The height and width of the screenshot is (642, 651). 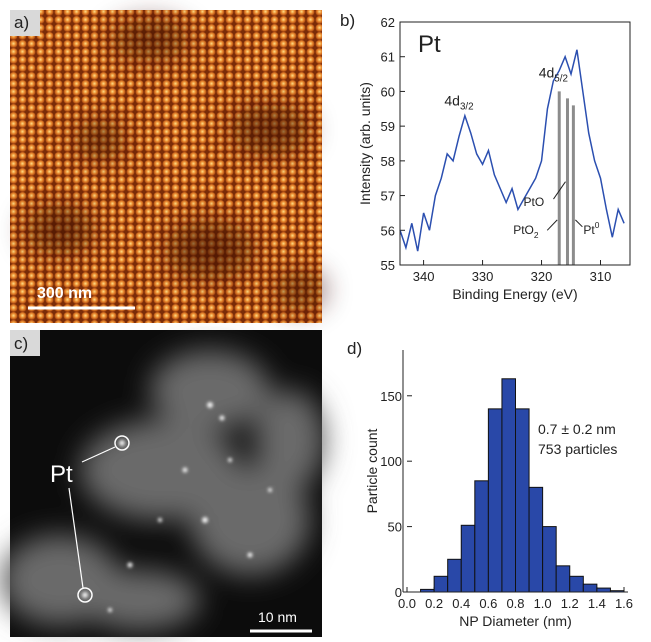 I want to click on annotation: PtO, so click(x=533, y=202).